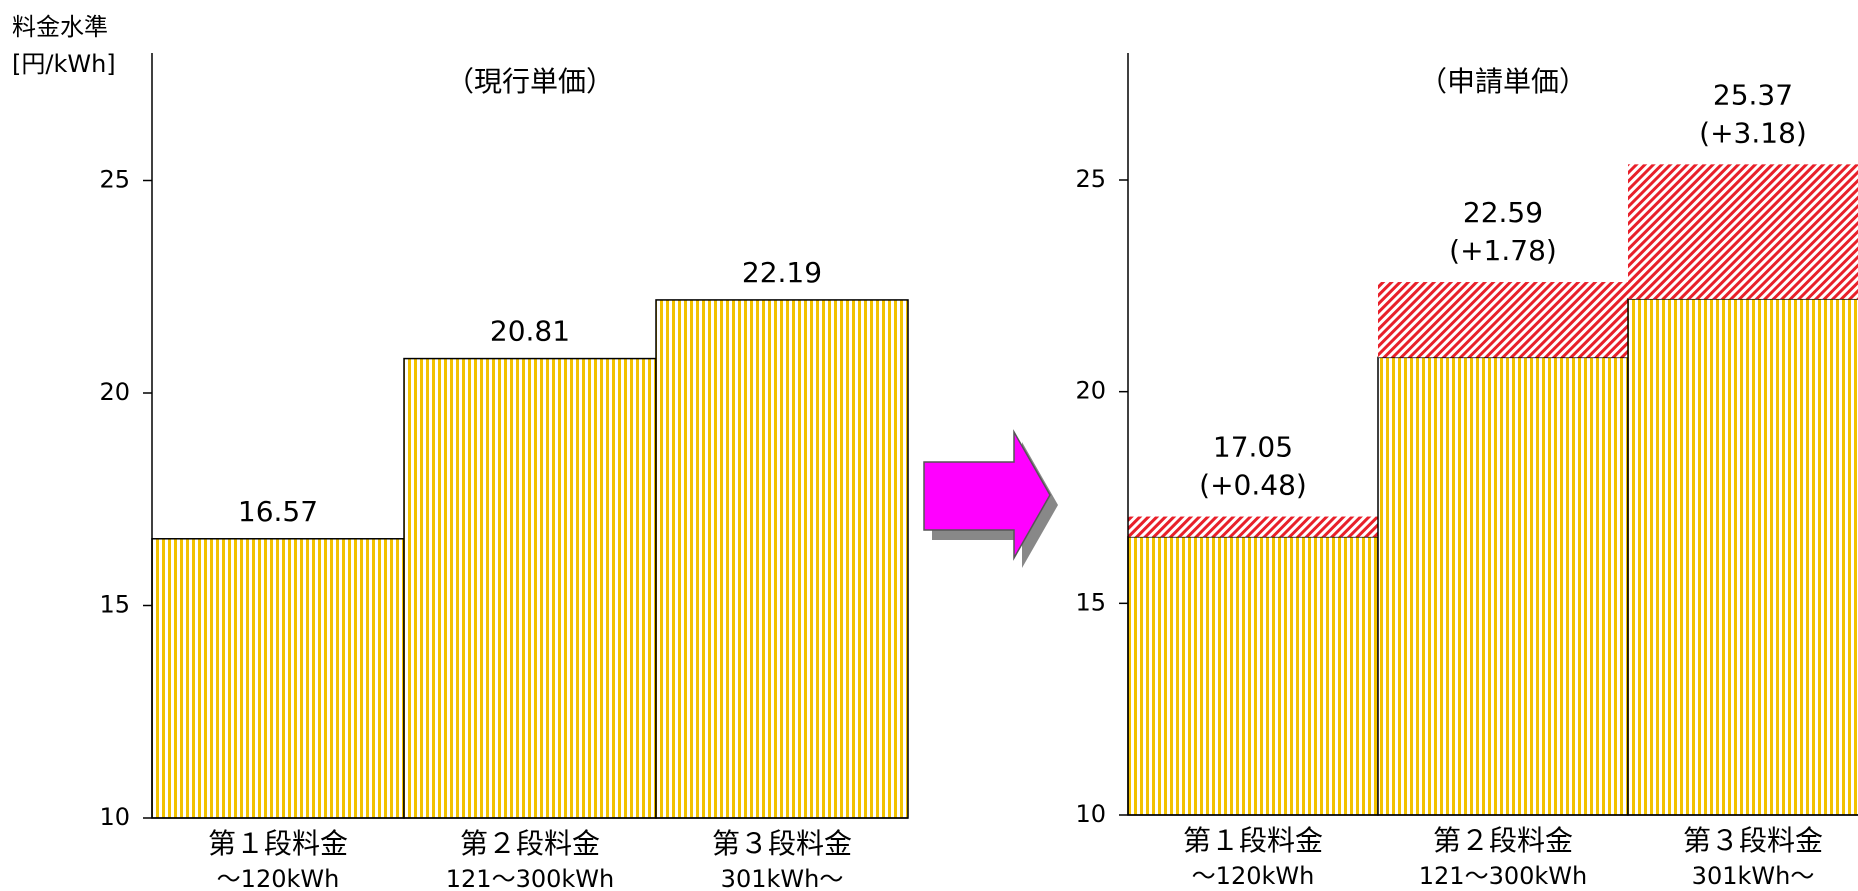 The image size is (1858, 891). I want to click on value-label: 22.19, so click(782, 272).